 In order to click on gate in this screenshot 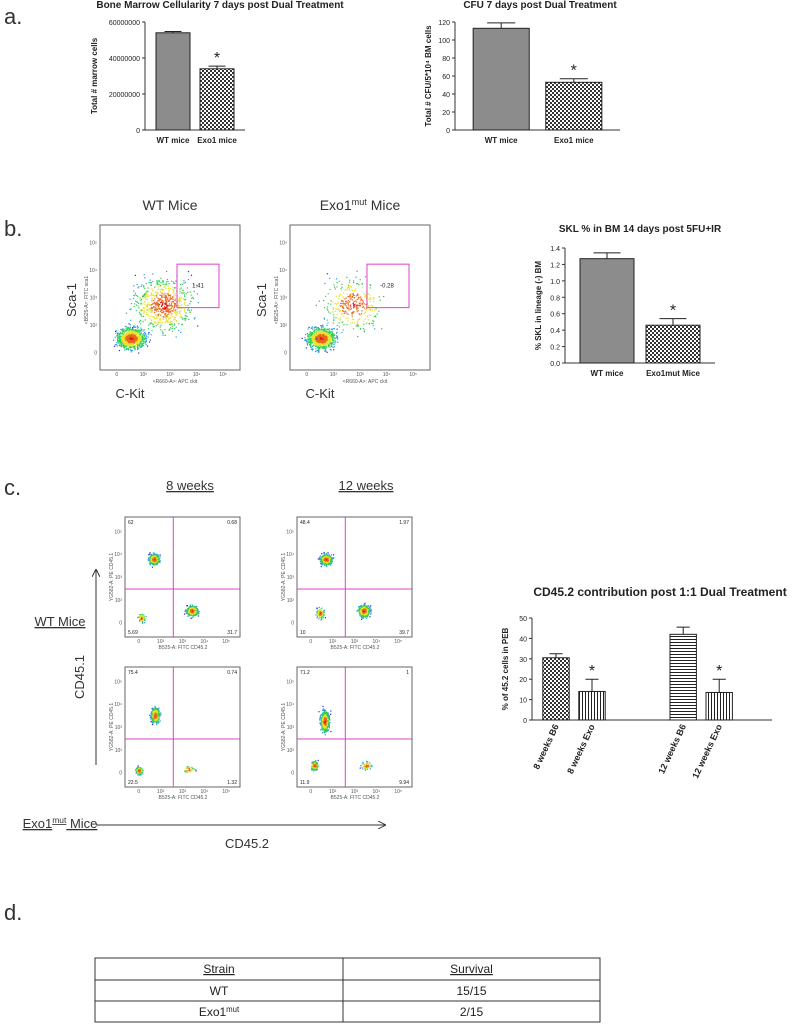, I will do `click(198, 286)`.